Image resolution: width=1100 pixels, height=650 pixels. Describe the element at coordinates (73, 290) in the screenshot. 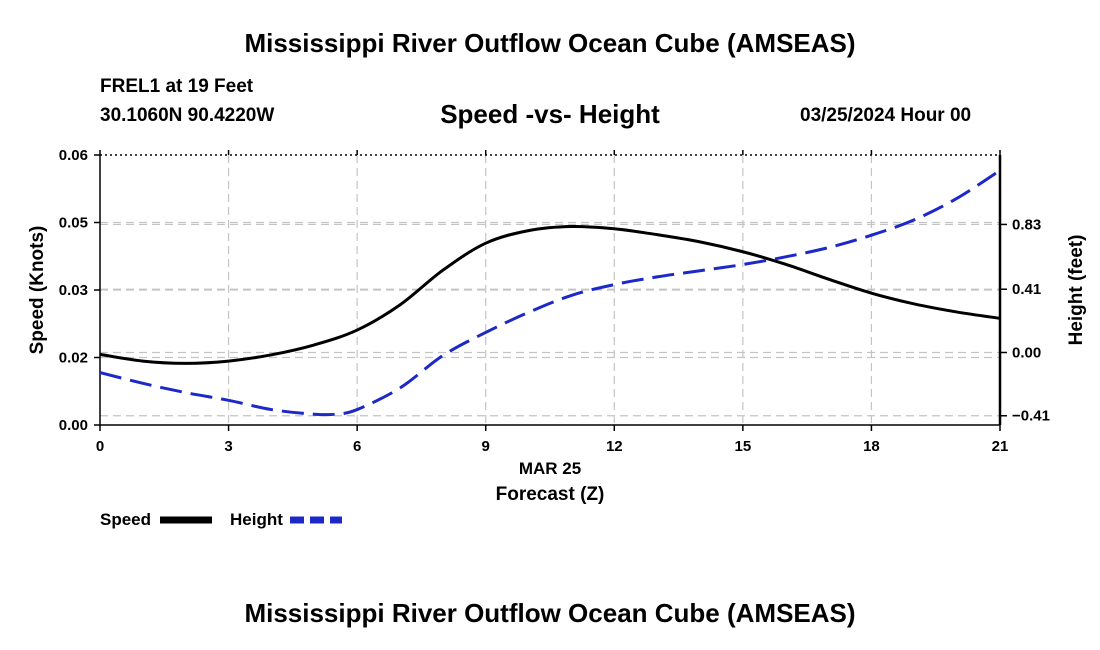

I see `y-tick-label: 0.03` at that location.